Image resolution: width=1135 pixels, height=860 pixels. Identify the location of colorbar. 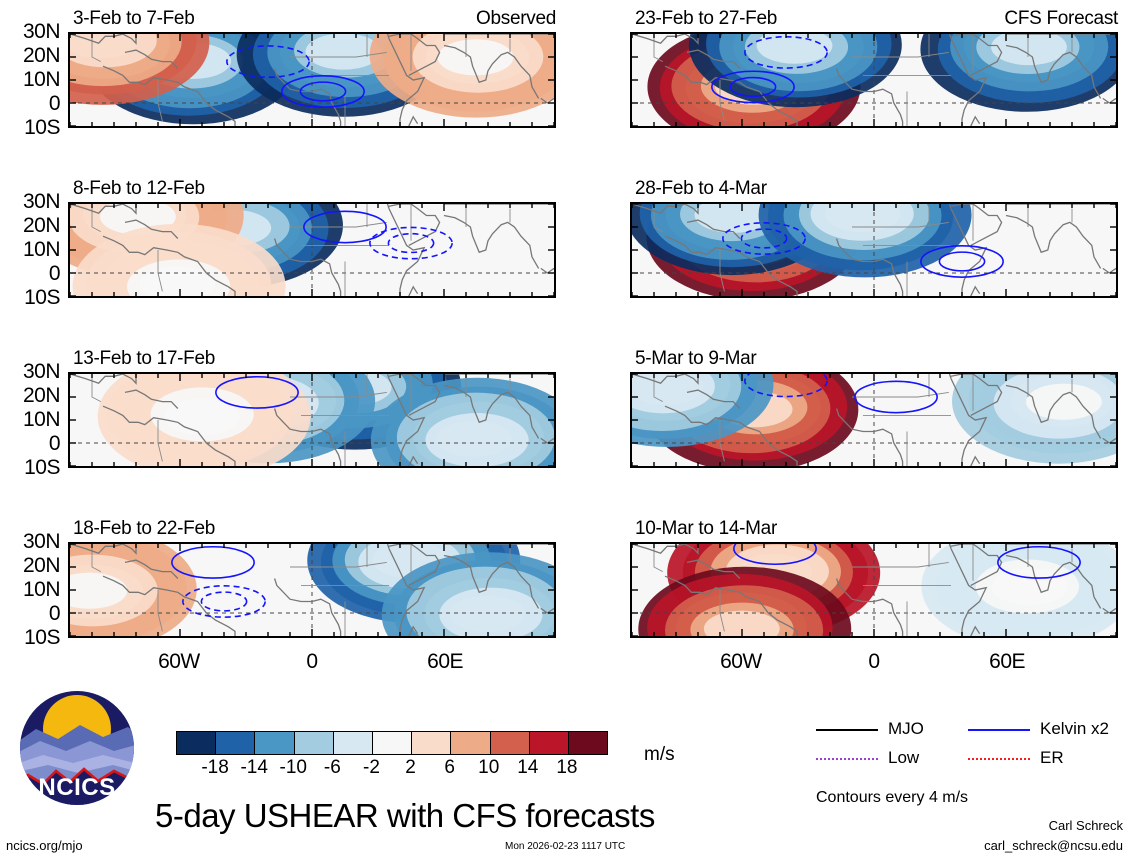
(392, 743).